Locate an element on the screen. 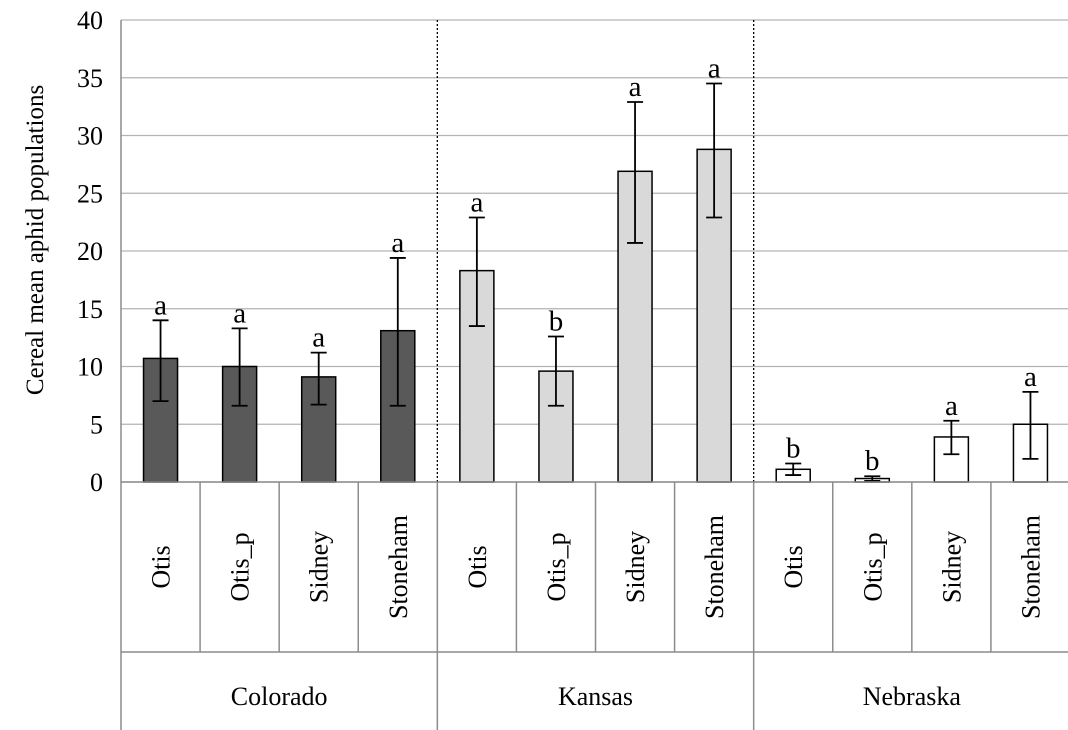 The height and width of the screenshot is (730, 1068). y-tick-label: 20 is located at coordinates (90, 251).